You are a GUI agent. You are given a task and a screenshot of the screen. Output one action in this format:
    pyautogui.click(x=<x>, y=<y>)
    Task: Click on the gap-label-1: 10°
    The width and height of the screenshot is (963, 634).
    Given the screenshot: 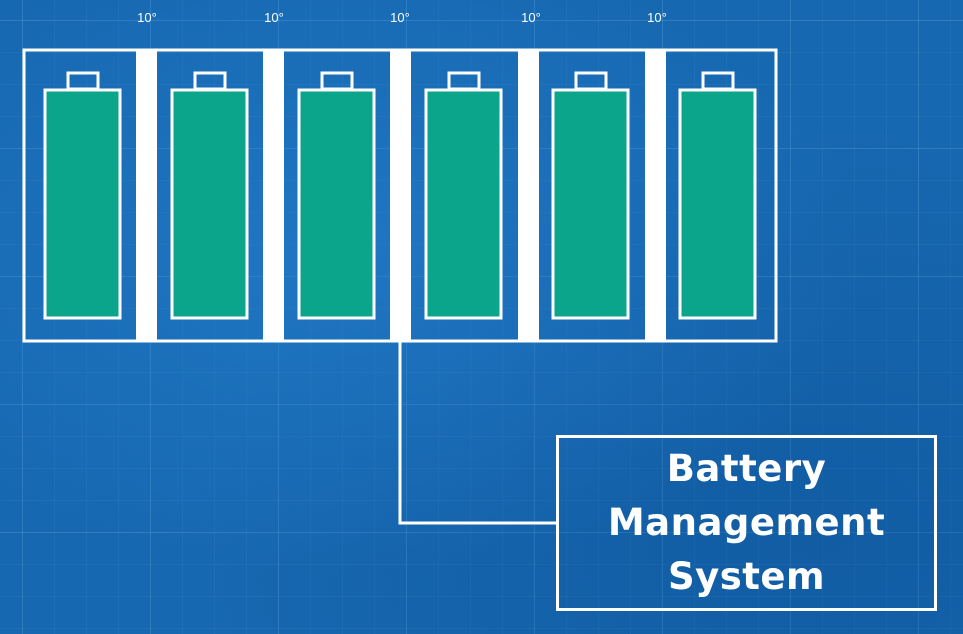 What is the action you would take?
    pyautogui.click(x=147, y=17)
    